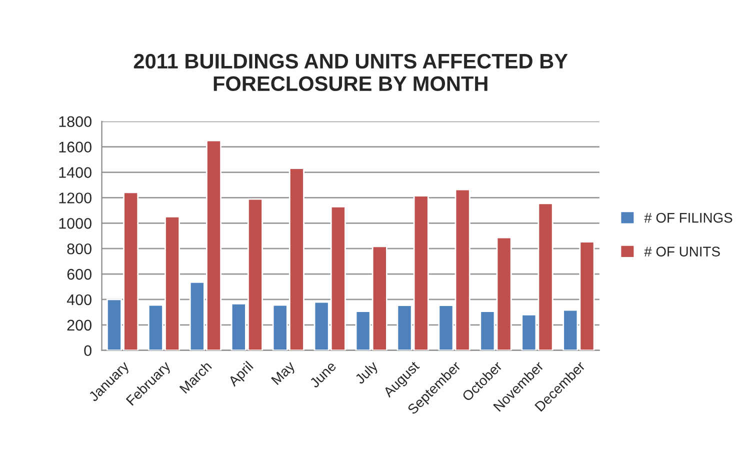  What do you see at coordinates (75, 147) in the screenshot?
I see `y-tick-label: 1600` at bounding box center [75, 147].